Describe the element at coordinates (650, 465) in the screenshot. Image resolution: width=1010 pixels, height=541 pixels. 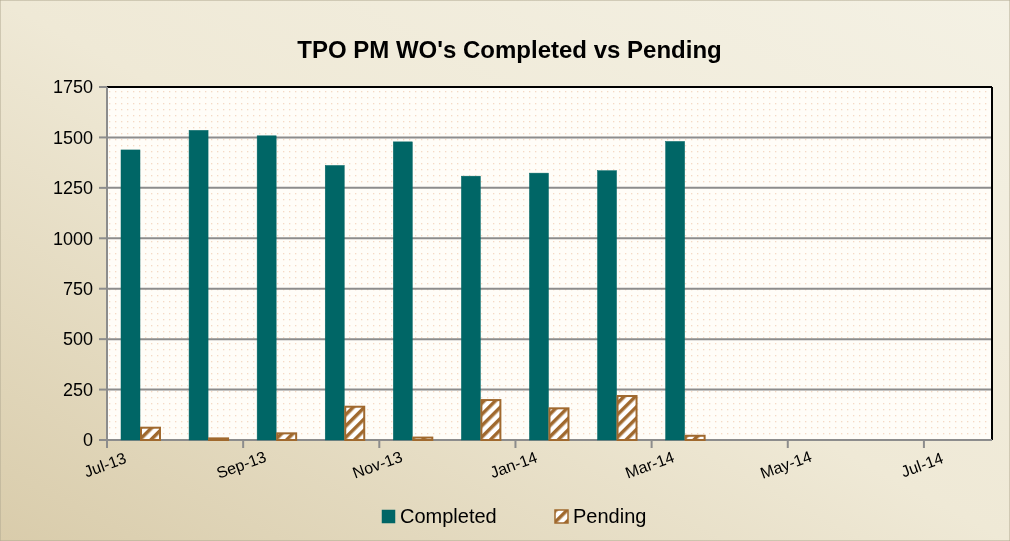
I see `x-tick-label: Mar-14` at that location.